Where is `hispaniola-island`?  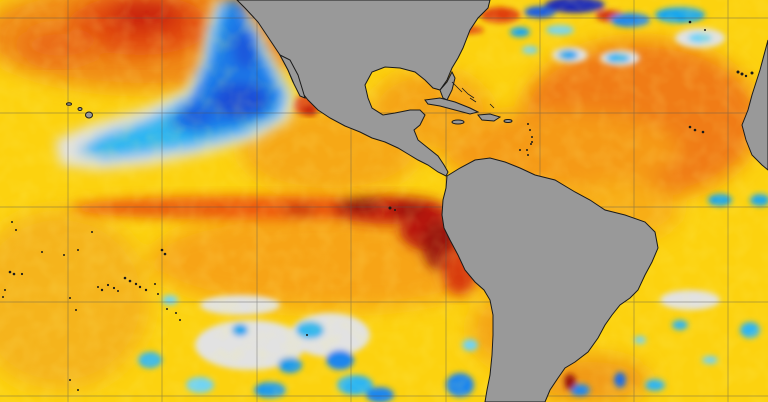 hispaniola-island is located at coordinates (489, 117).